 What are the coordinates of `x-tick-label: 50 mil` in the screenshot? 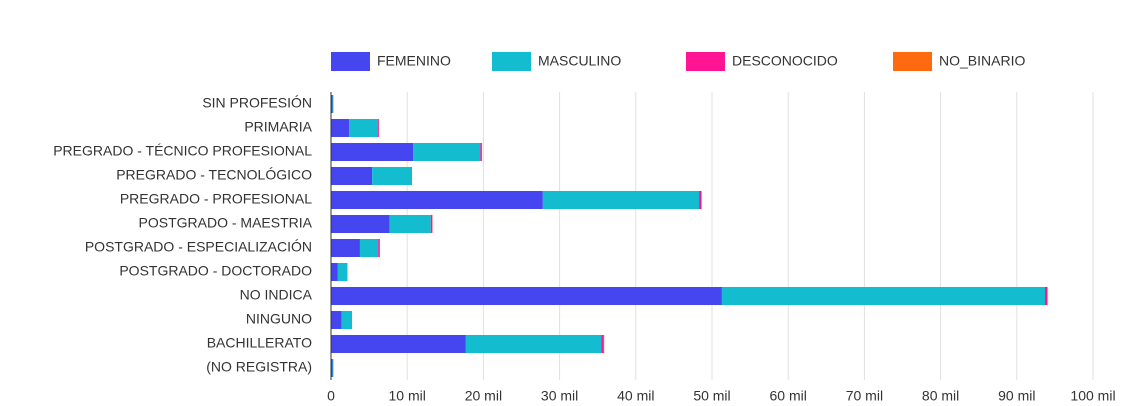 It's located at (711, 396).